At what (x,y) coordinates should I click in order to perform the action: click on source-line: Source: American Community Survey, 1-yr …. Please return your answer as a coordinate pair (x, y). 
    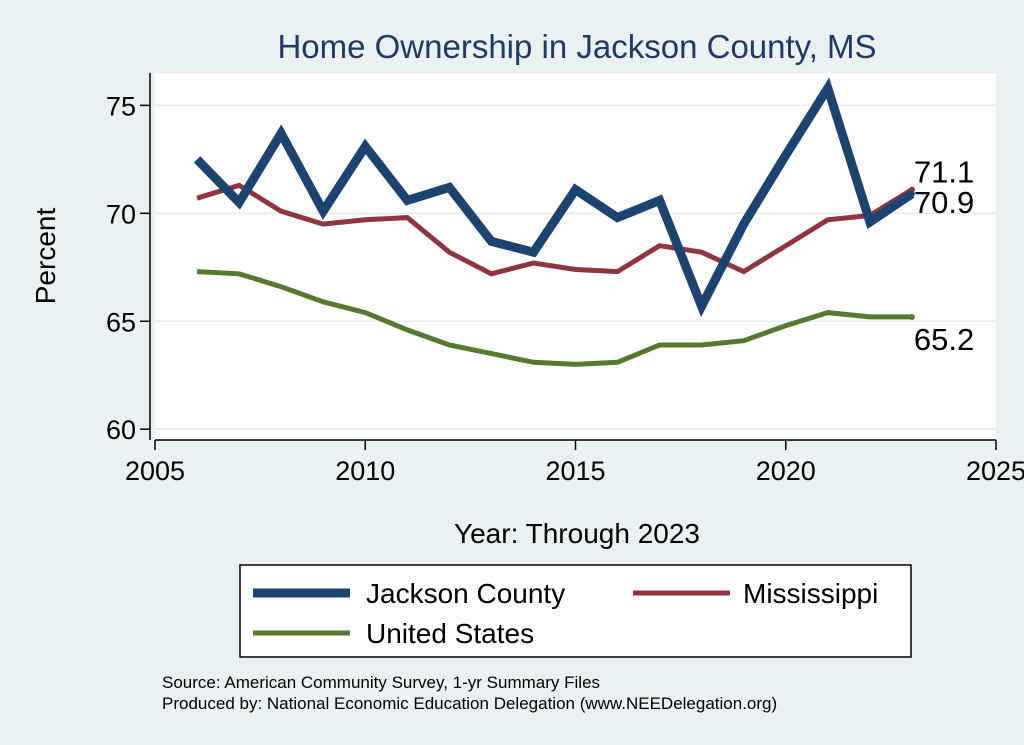
    Looking at the image, I should click on (381, 682).